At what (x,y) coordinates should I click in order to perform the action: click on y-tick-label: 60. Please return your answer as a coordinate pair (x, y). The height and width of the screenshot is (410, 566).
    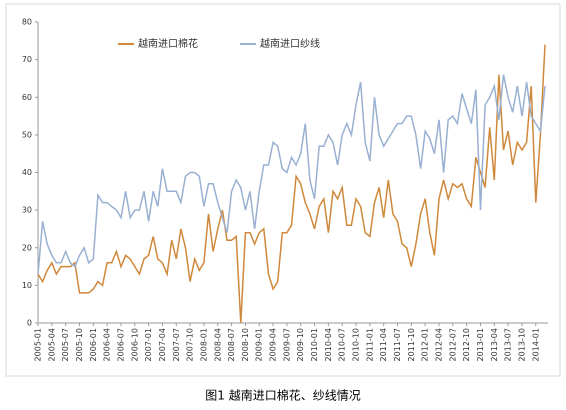
    Looking at the image, I should click on (27, 97).